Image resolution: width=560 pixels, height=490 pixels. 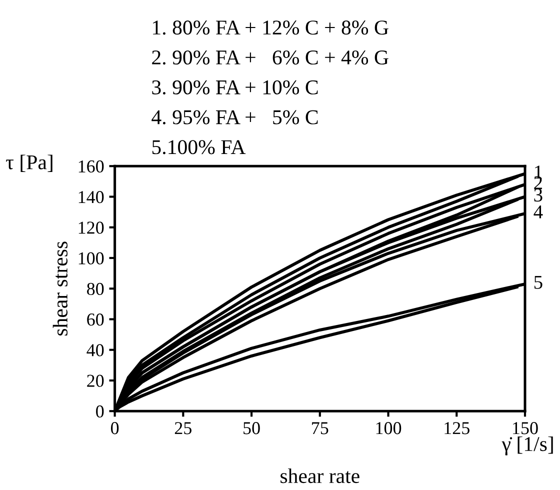 I want to click on y-axis-title: shear stress, so click(x=60, y=289).